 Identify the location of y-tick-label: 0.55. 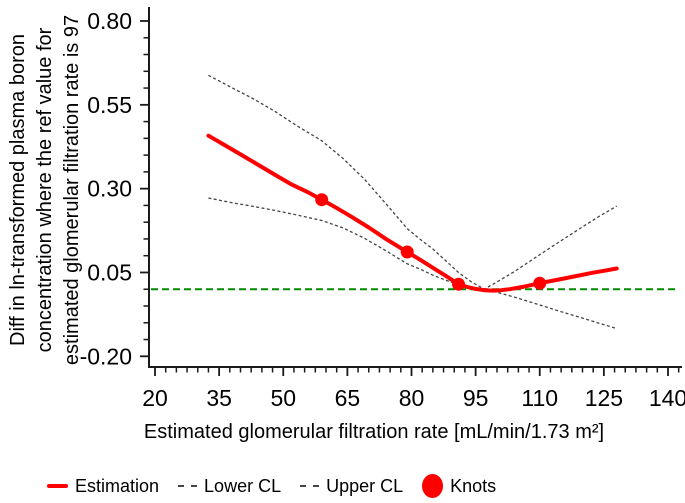
(109, 105).